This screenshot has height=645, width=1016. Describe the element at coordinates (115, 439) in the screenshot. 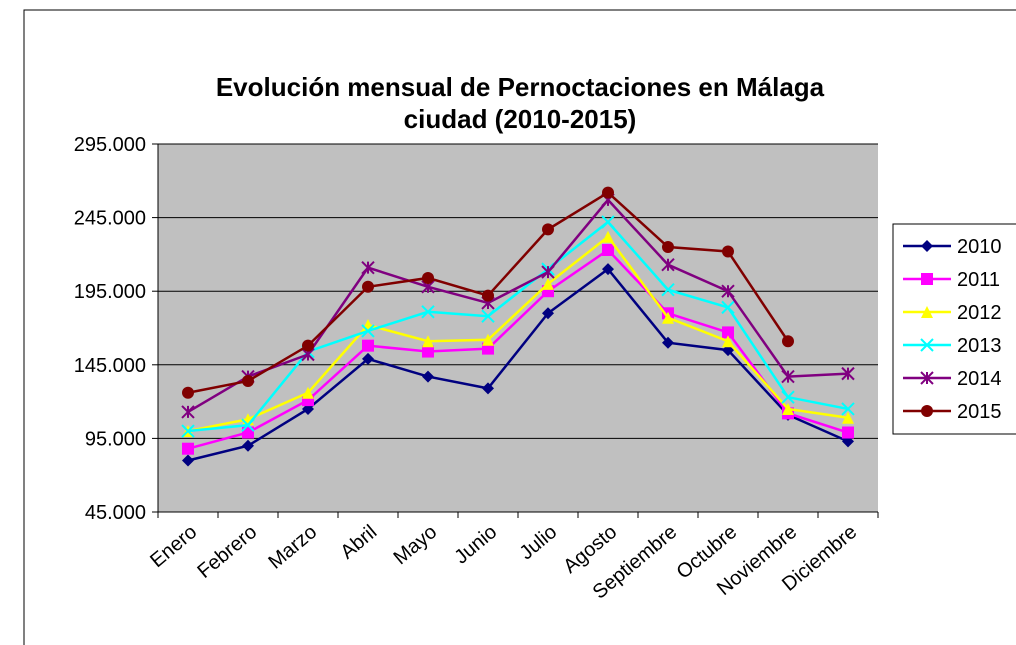

I see `y-tick-label: 95.000` at that location.